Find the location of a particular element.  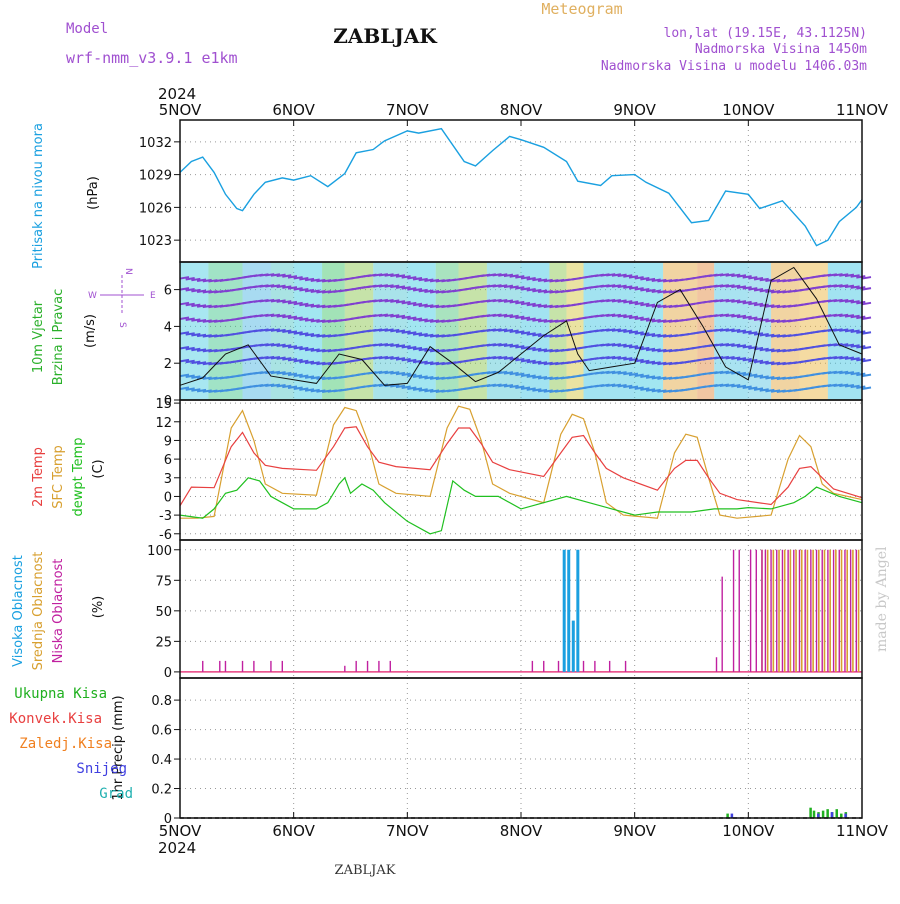

x-tick-label-top: 9NOV is located at coordinates (634, 110).